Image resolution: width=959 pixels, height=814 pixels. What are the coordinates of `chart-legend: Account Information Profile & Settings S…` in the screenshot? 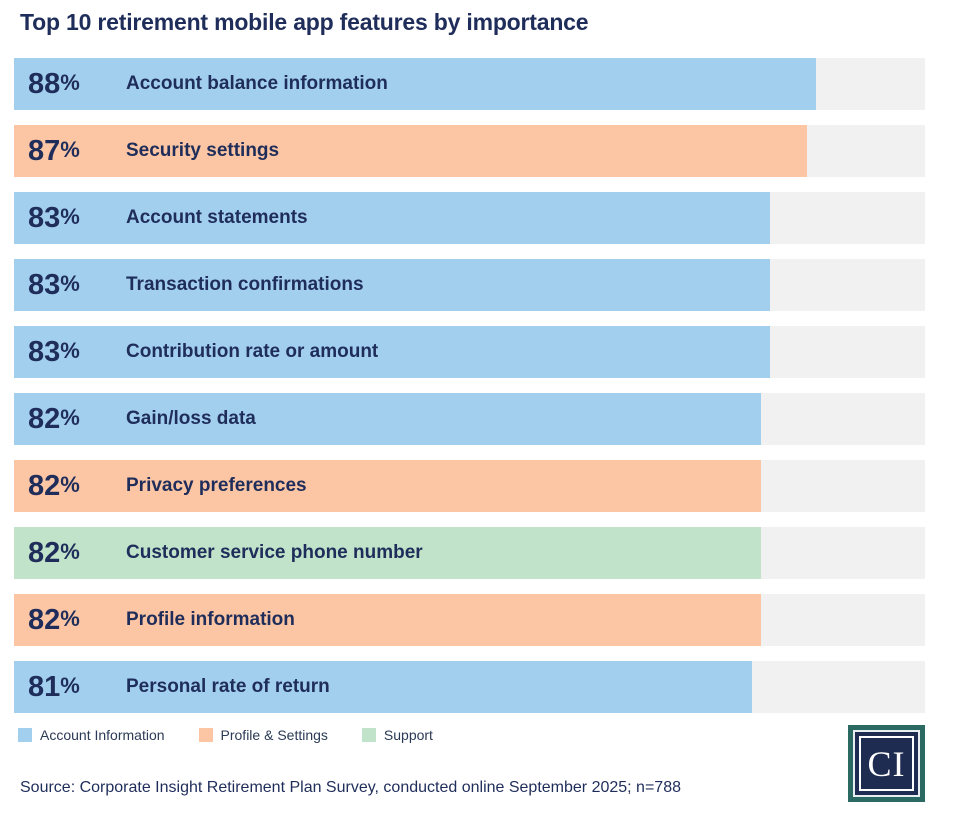 It's located at (225, 735).